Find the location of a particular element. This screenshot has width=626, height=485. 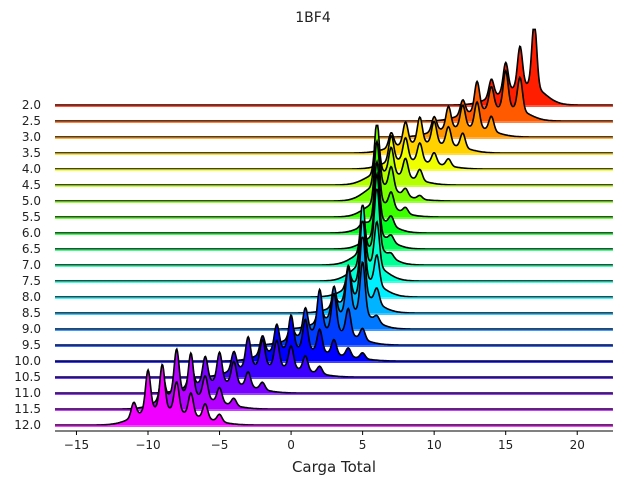

chart-title: 1BF4 is located at coordinates (313, 18).